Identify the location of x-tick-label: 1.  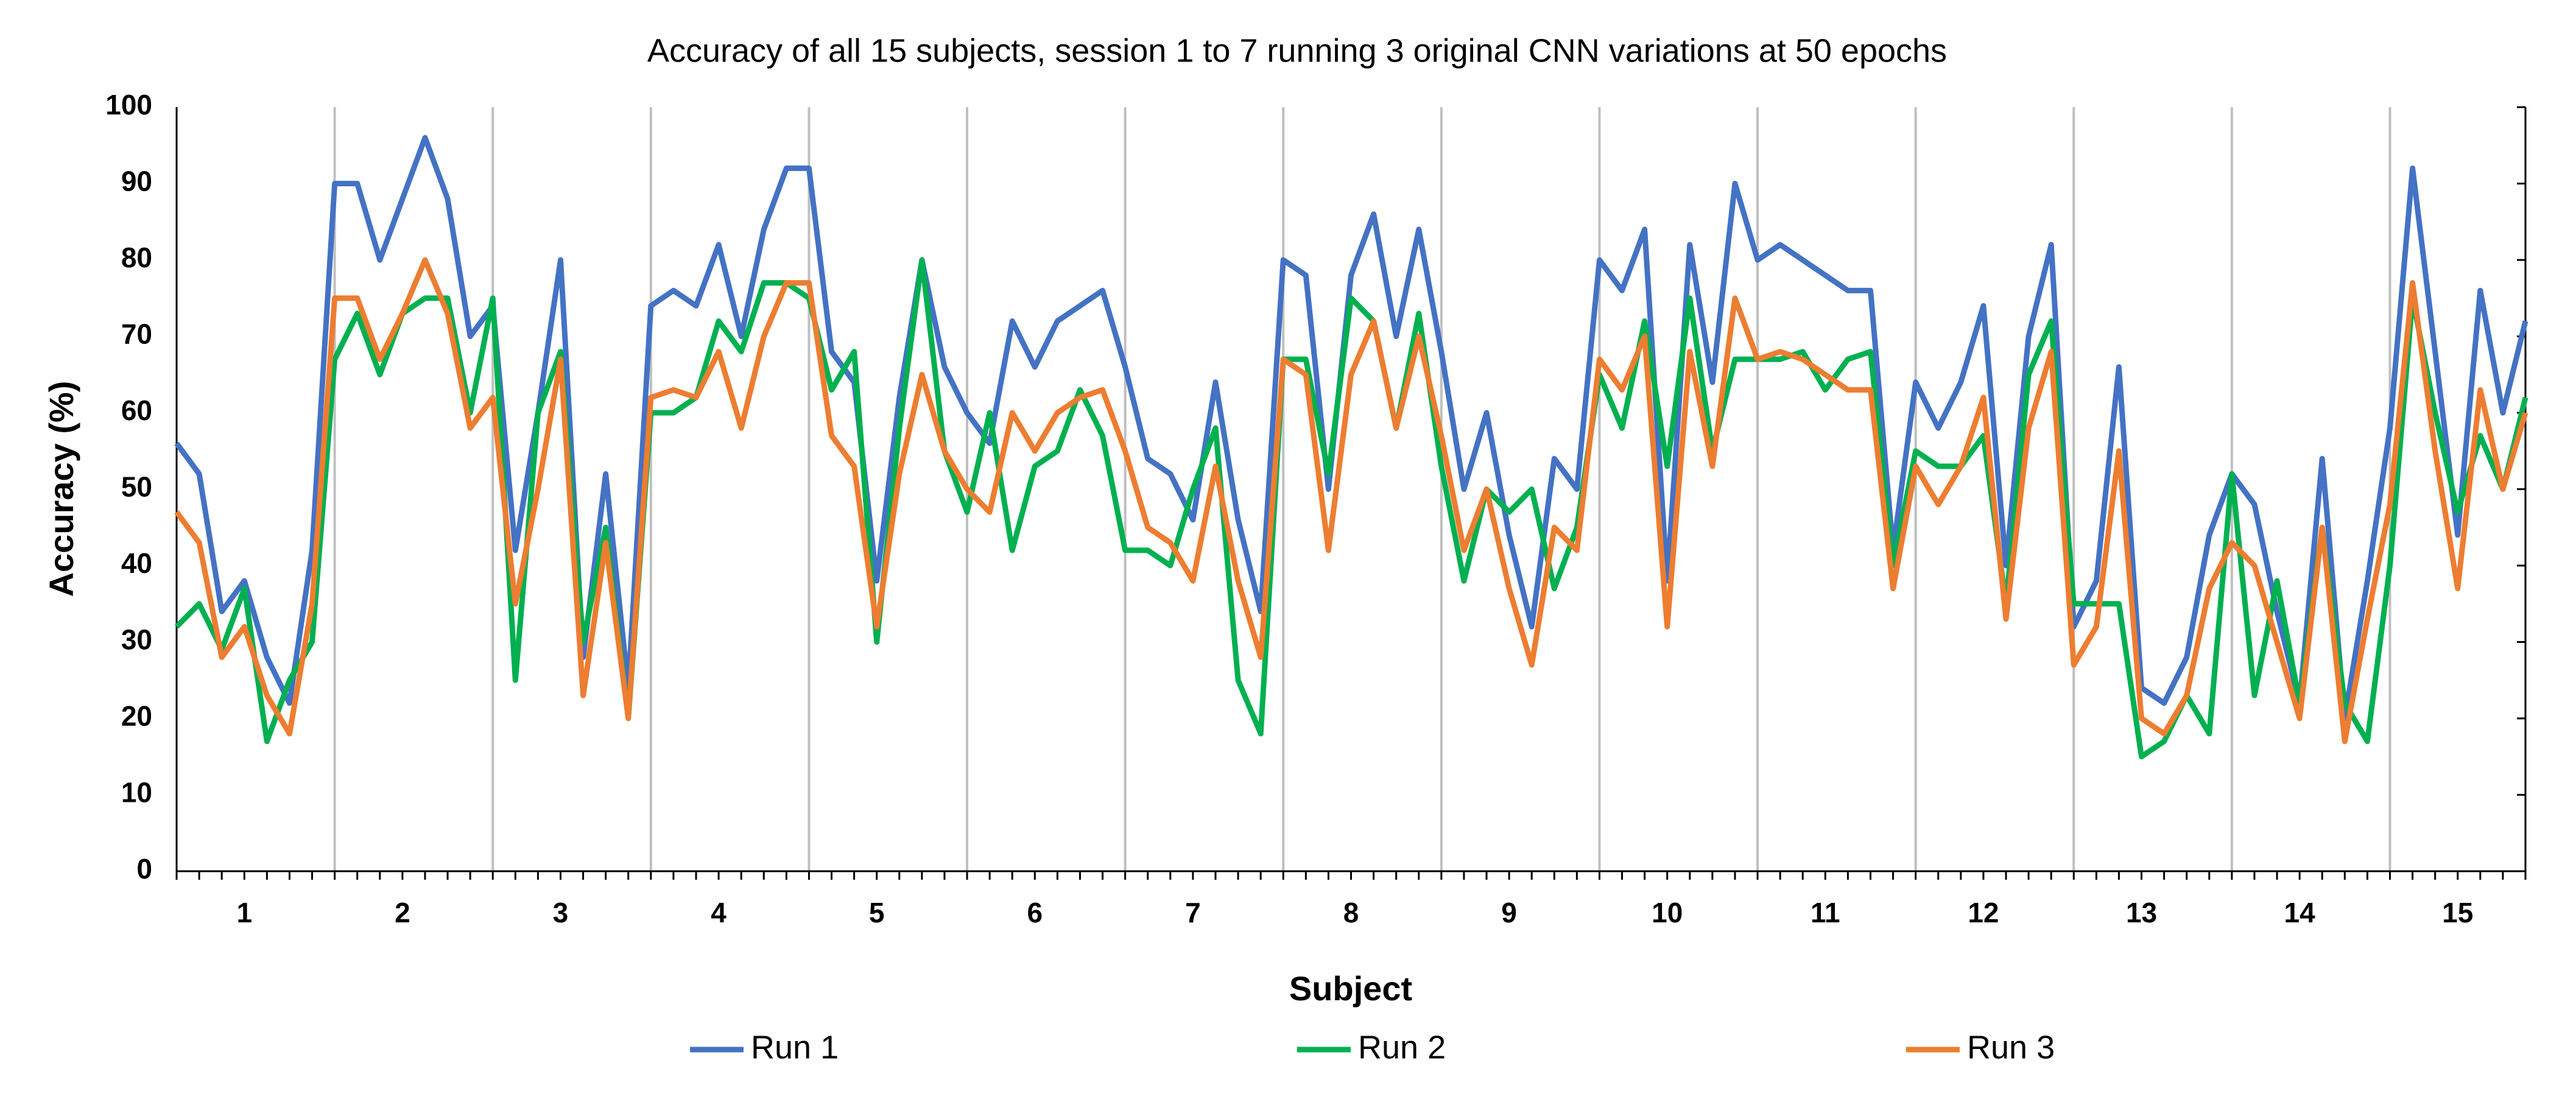
(244, 913).